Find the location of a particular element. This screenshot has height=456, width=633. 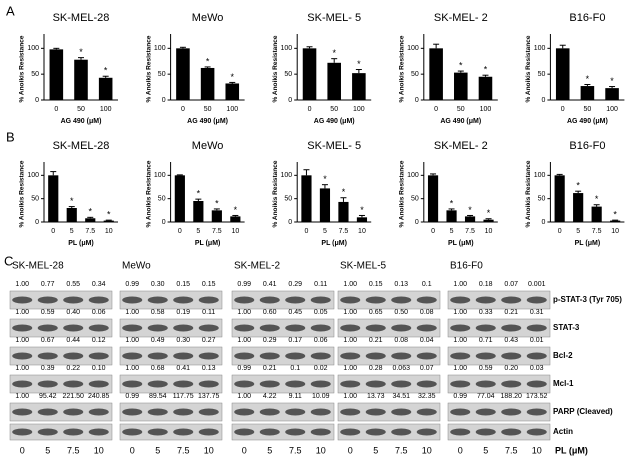

y-tick-label: 100 is located at coordinates (33, 175).